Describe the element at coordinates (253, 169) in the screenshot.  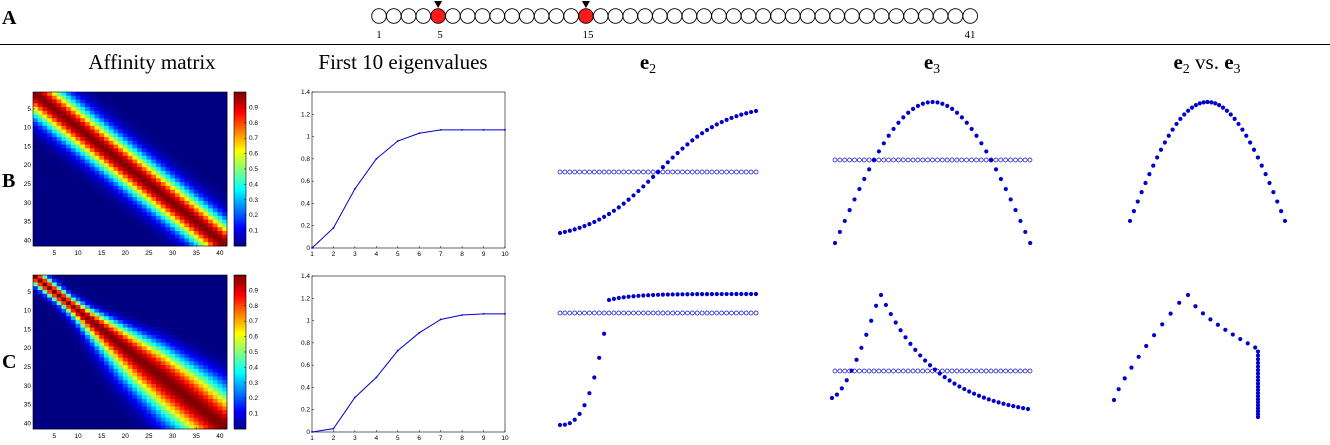
I see `colorbar-b-tick-0.5: 0.5` at that location.